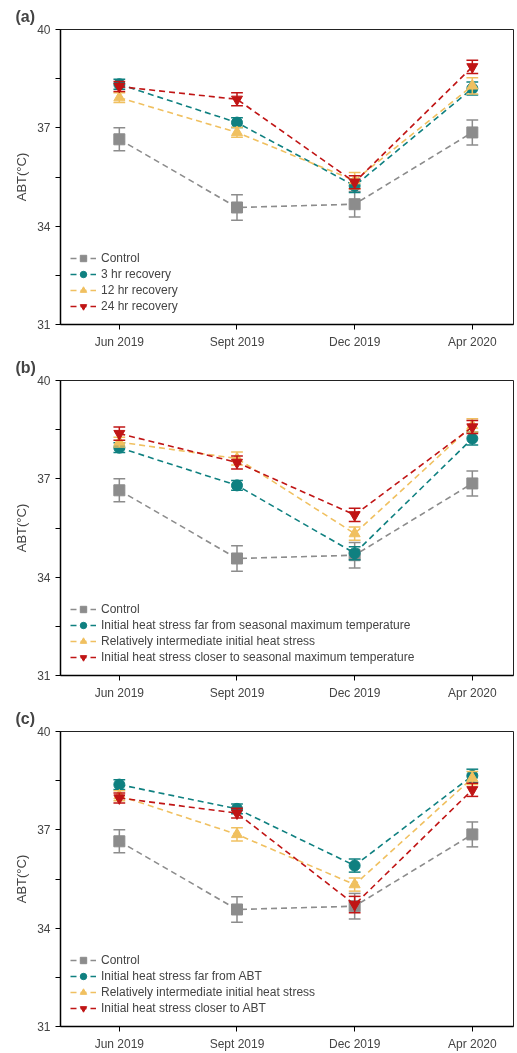  Describe the element at coordinates (139, 290) in the screenshot. I see `legend-label: 12 hr recovery` at that location.